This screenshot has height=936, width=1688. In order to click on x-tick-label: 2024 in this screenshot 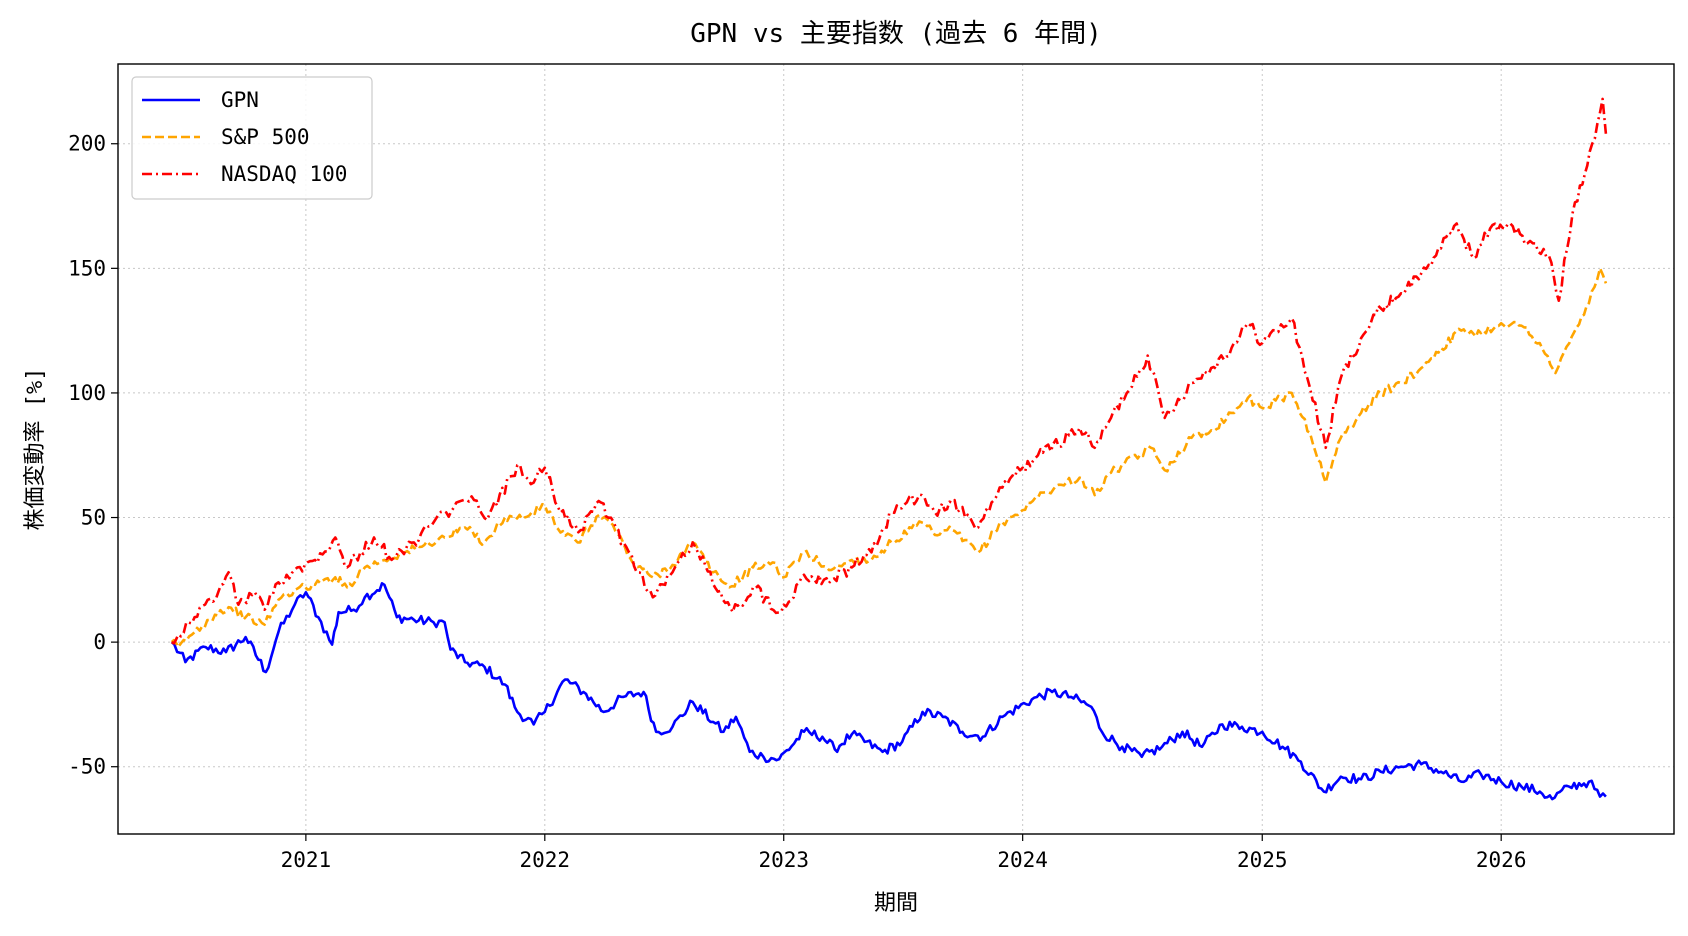, I will do `click(1022, 860)`.